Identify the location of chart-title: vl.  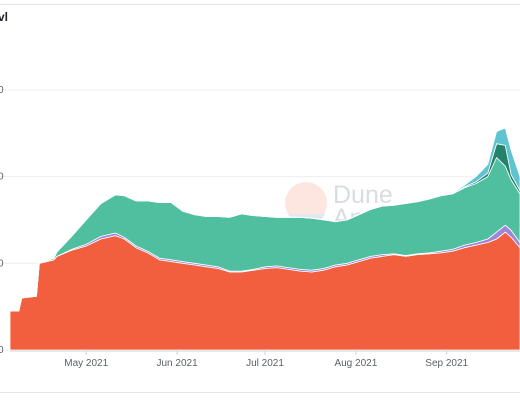
(4, 17).